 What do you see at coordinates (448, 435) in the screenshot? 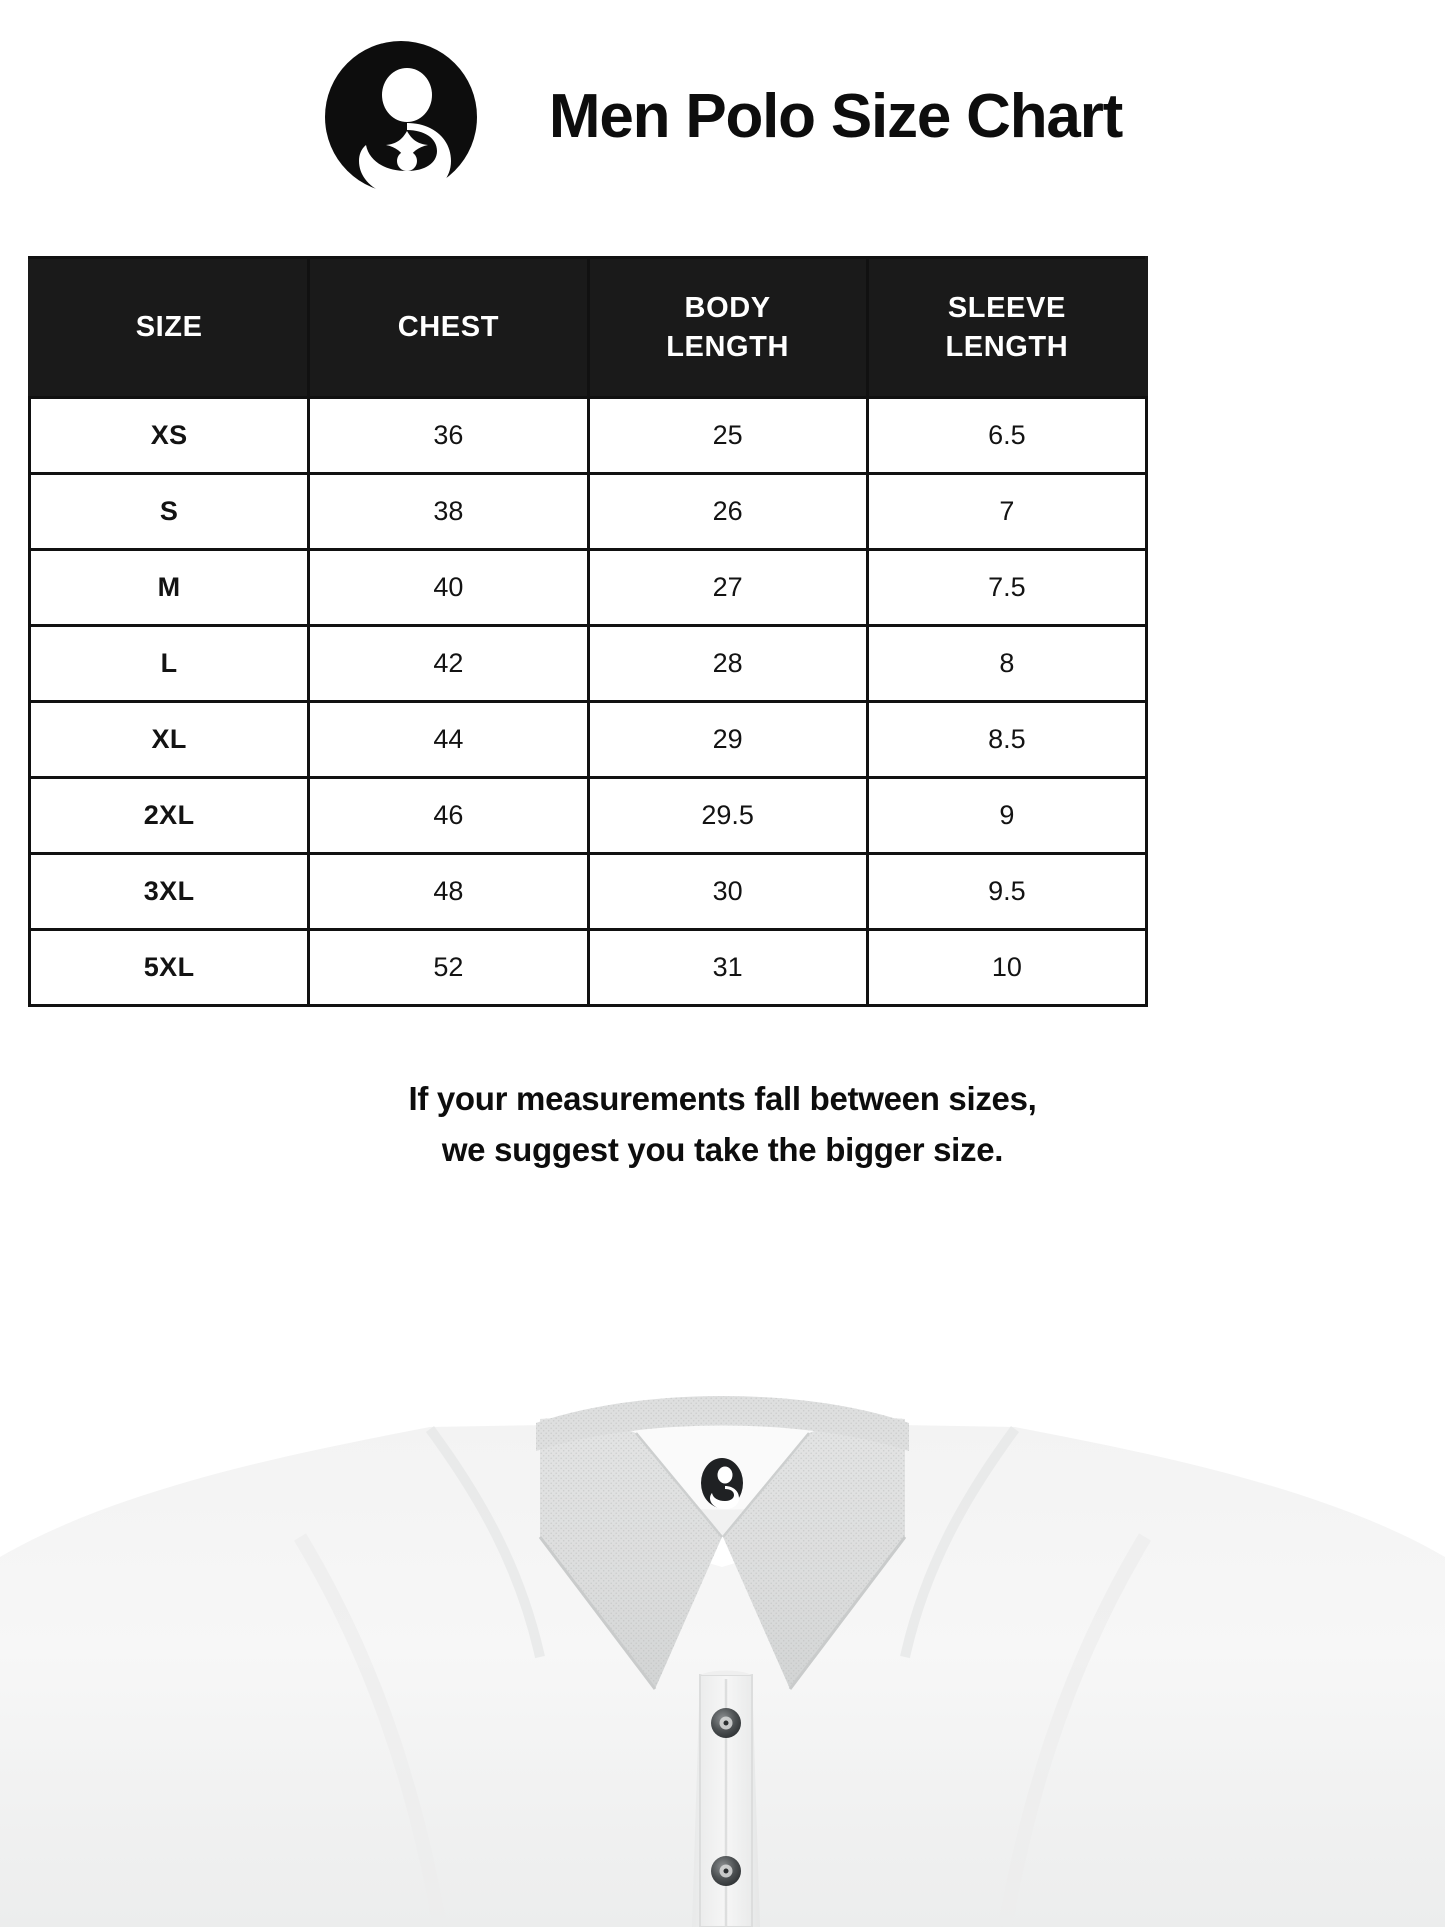
I see `cell-chest: 36` at bounding box center [448, 435].